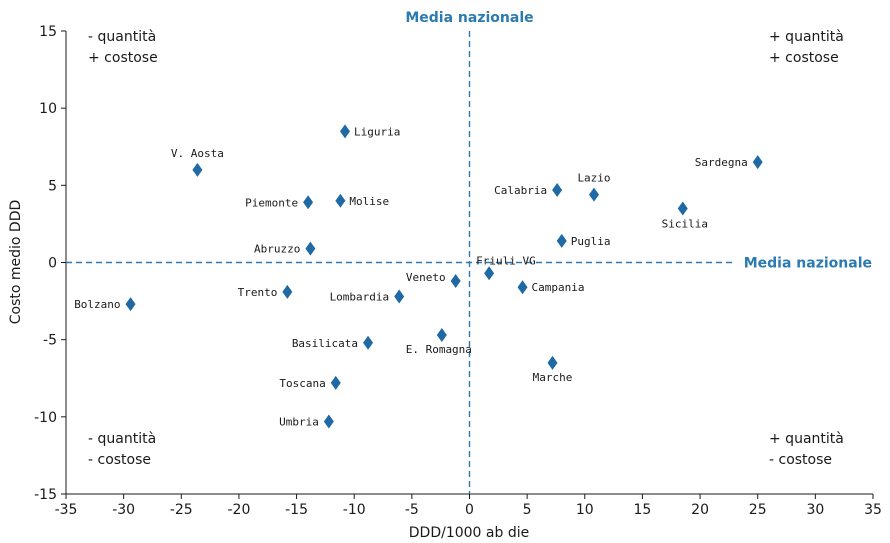 The width and height of the screenshot is (890, 543). What do you see at coordinates (122, 37) in the screenshot?
I see `quadrant-label-top-left: - quantità` at bounding box center [122, 37].